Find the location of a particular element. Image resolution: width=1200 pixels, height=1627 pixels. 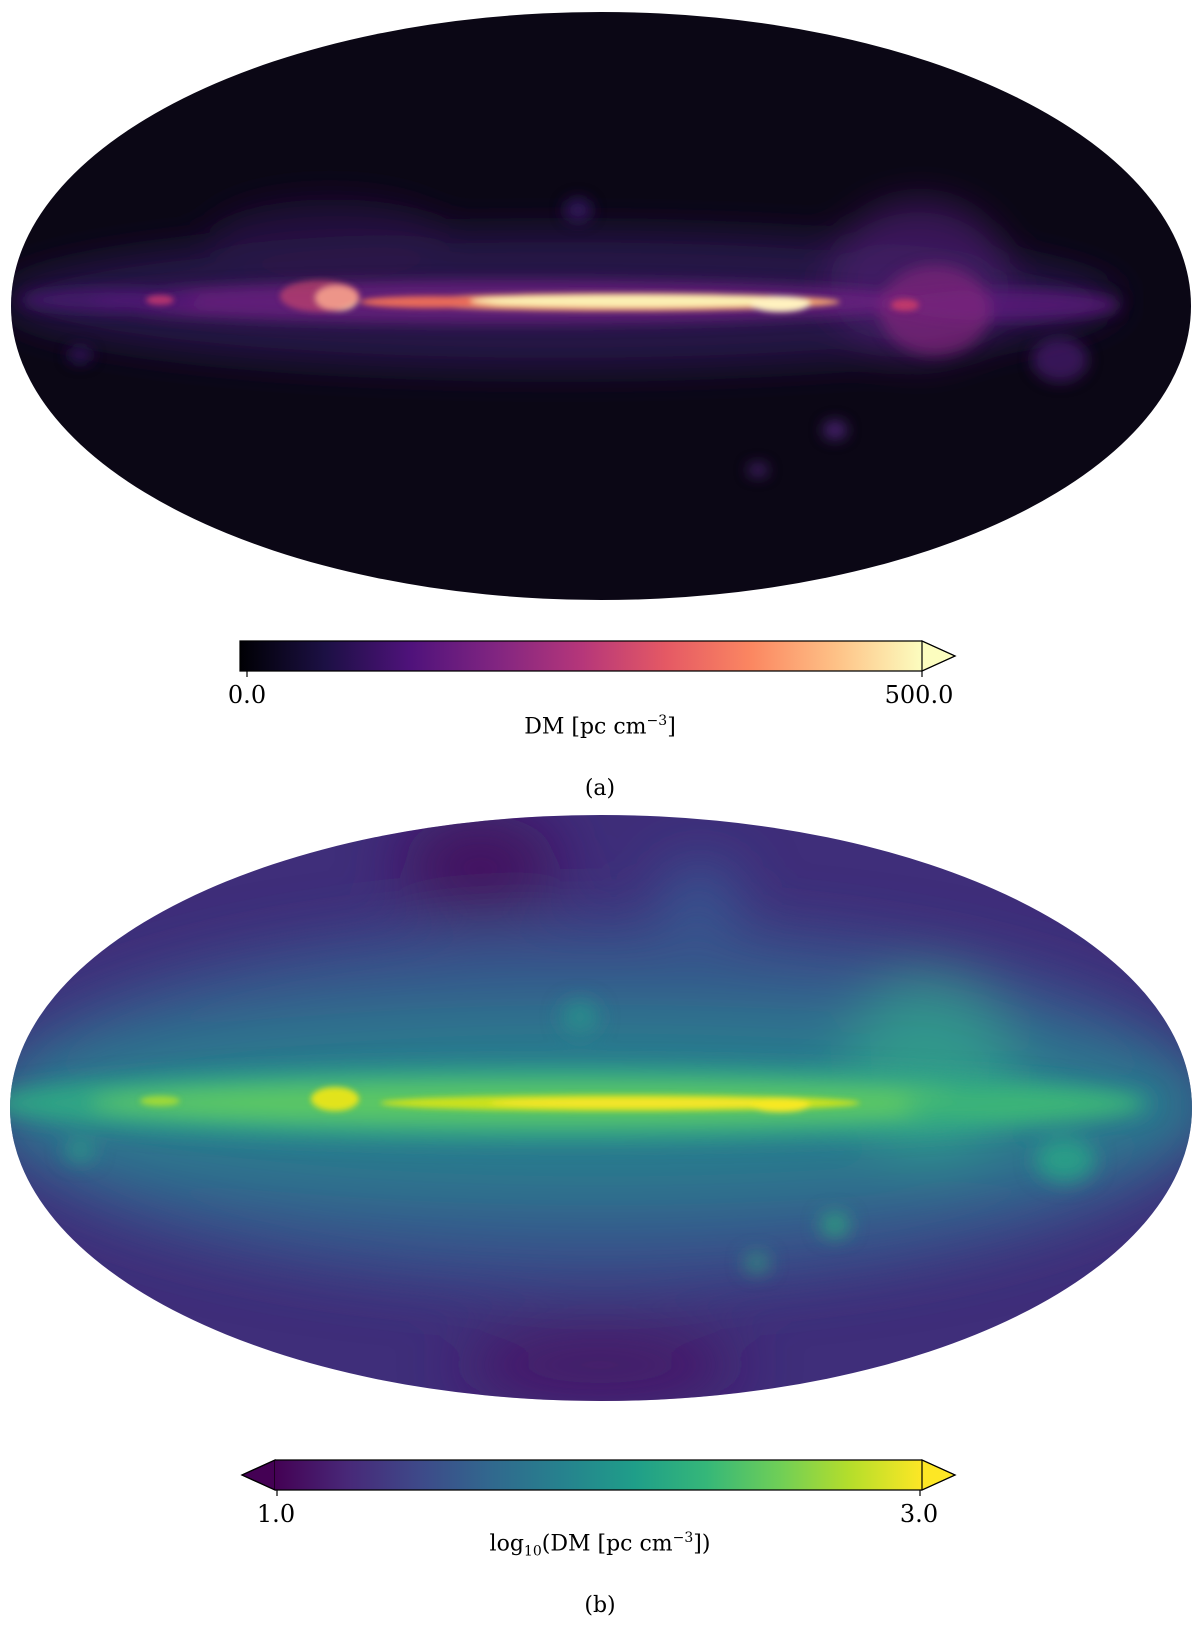

east-knot is located at coordinates (905, 305).